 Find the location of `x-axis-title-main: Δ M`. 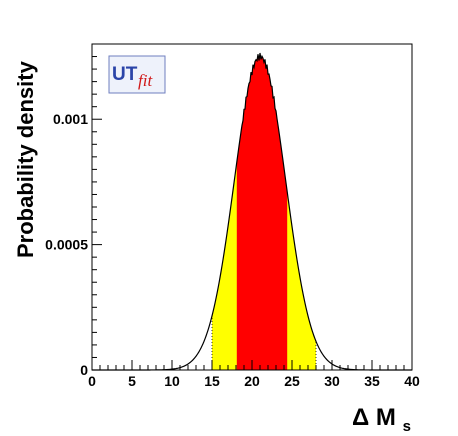

x-axis-title-main: Δ M is located at coordinates (374, 417).